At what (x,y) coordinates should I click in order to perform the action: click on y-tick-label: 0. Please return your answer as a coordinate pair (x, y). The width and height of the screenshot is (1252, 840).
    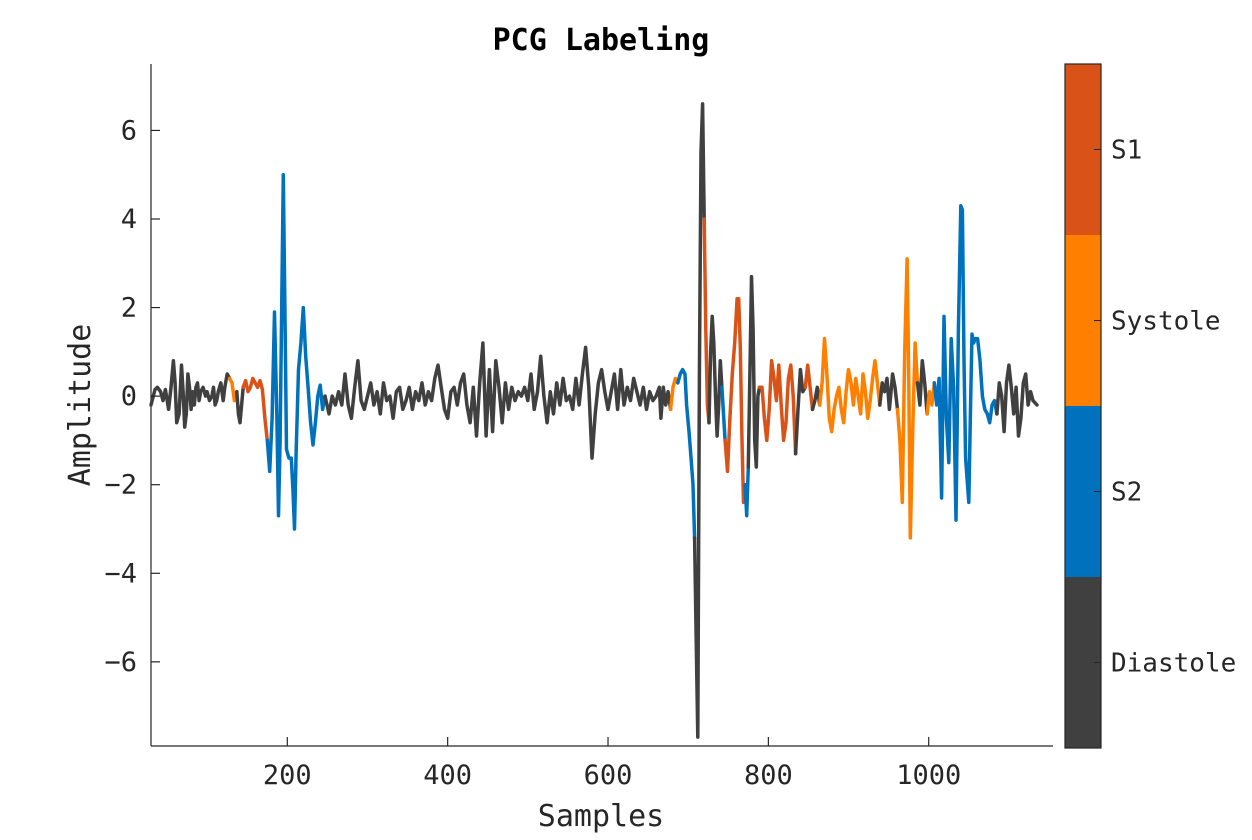
    Looking at the image, I should click on (129, 396).